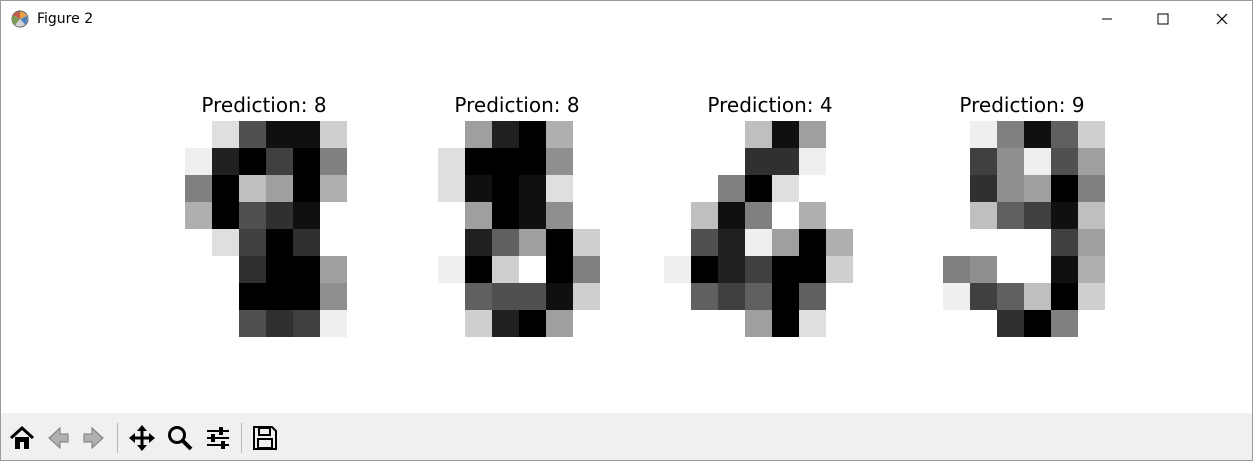  I want to click on maximize-button, so click(1163, 19).